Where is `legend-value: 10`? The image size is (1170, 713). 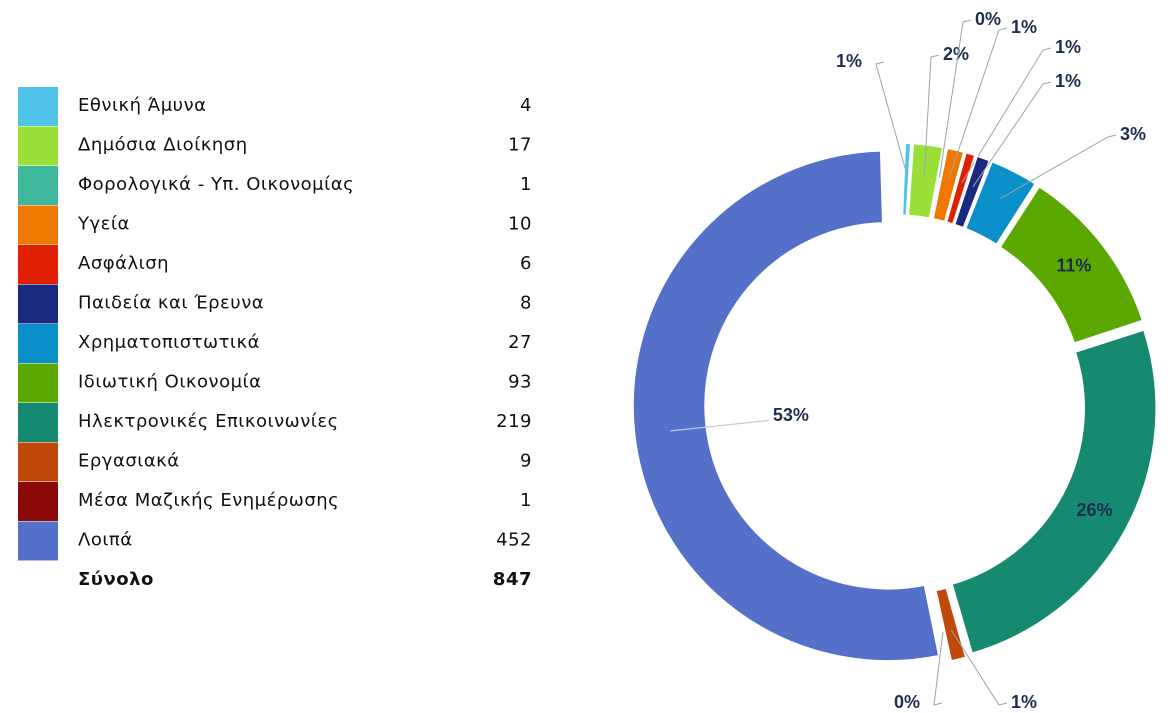
legend-value: 10 is located at coordinates (520, 224).